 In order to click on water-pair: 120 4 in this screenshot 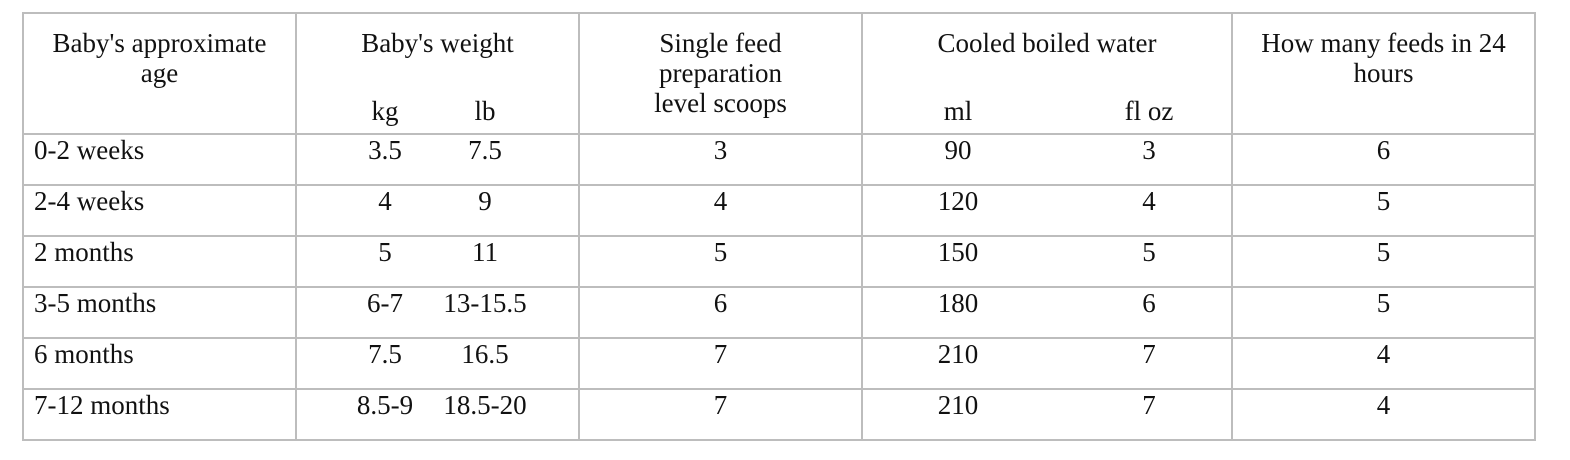, I will do `click(1047, 201)`.